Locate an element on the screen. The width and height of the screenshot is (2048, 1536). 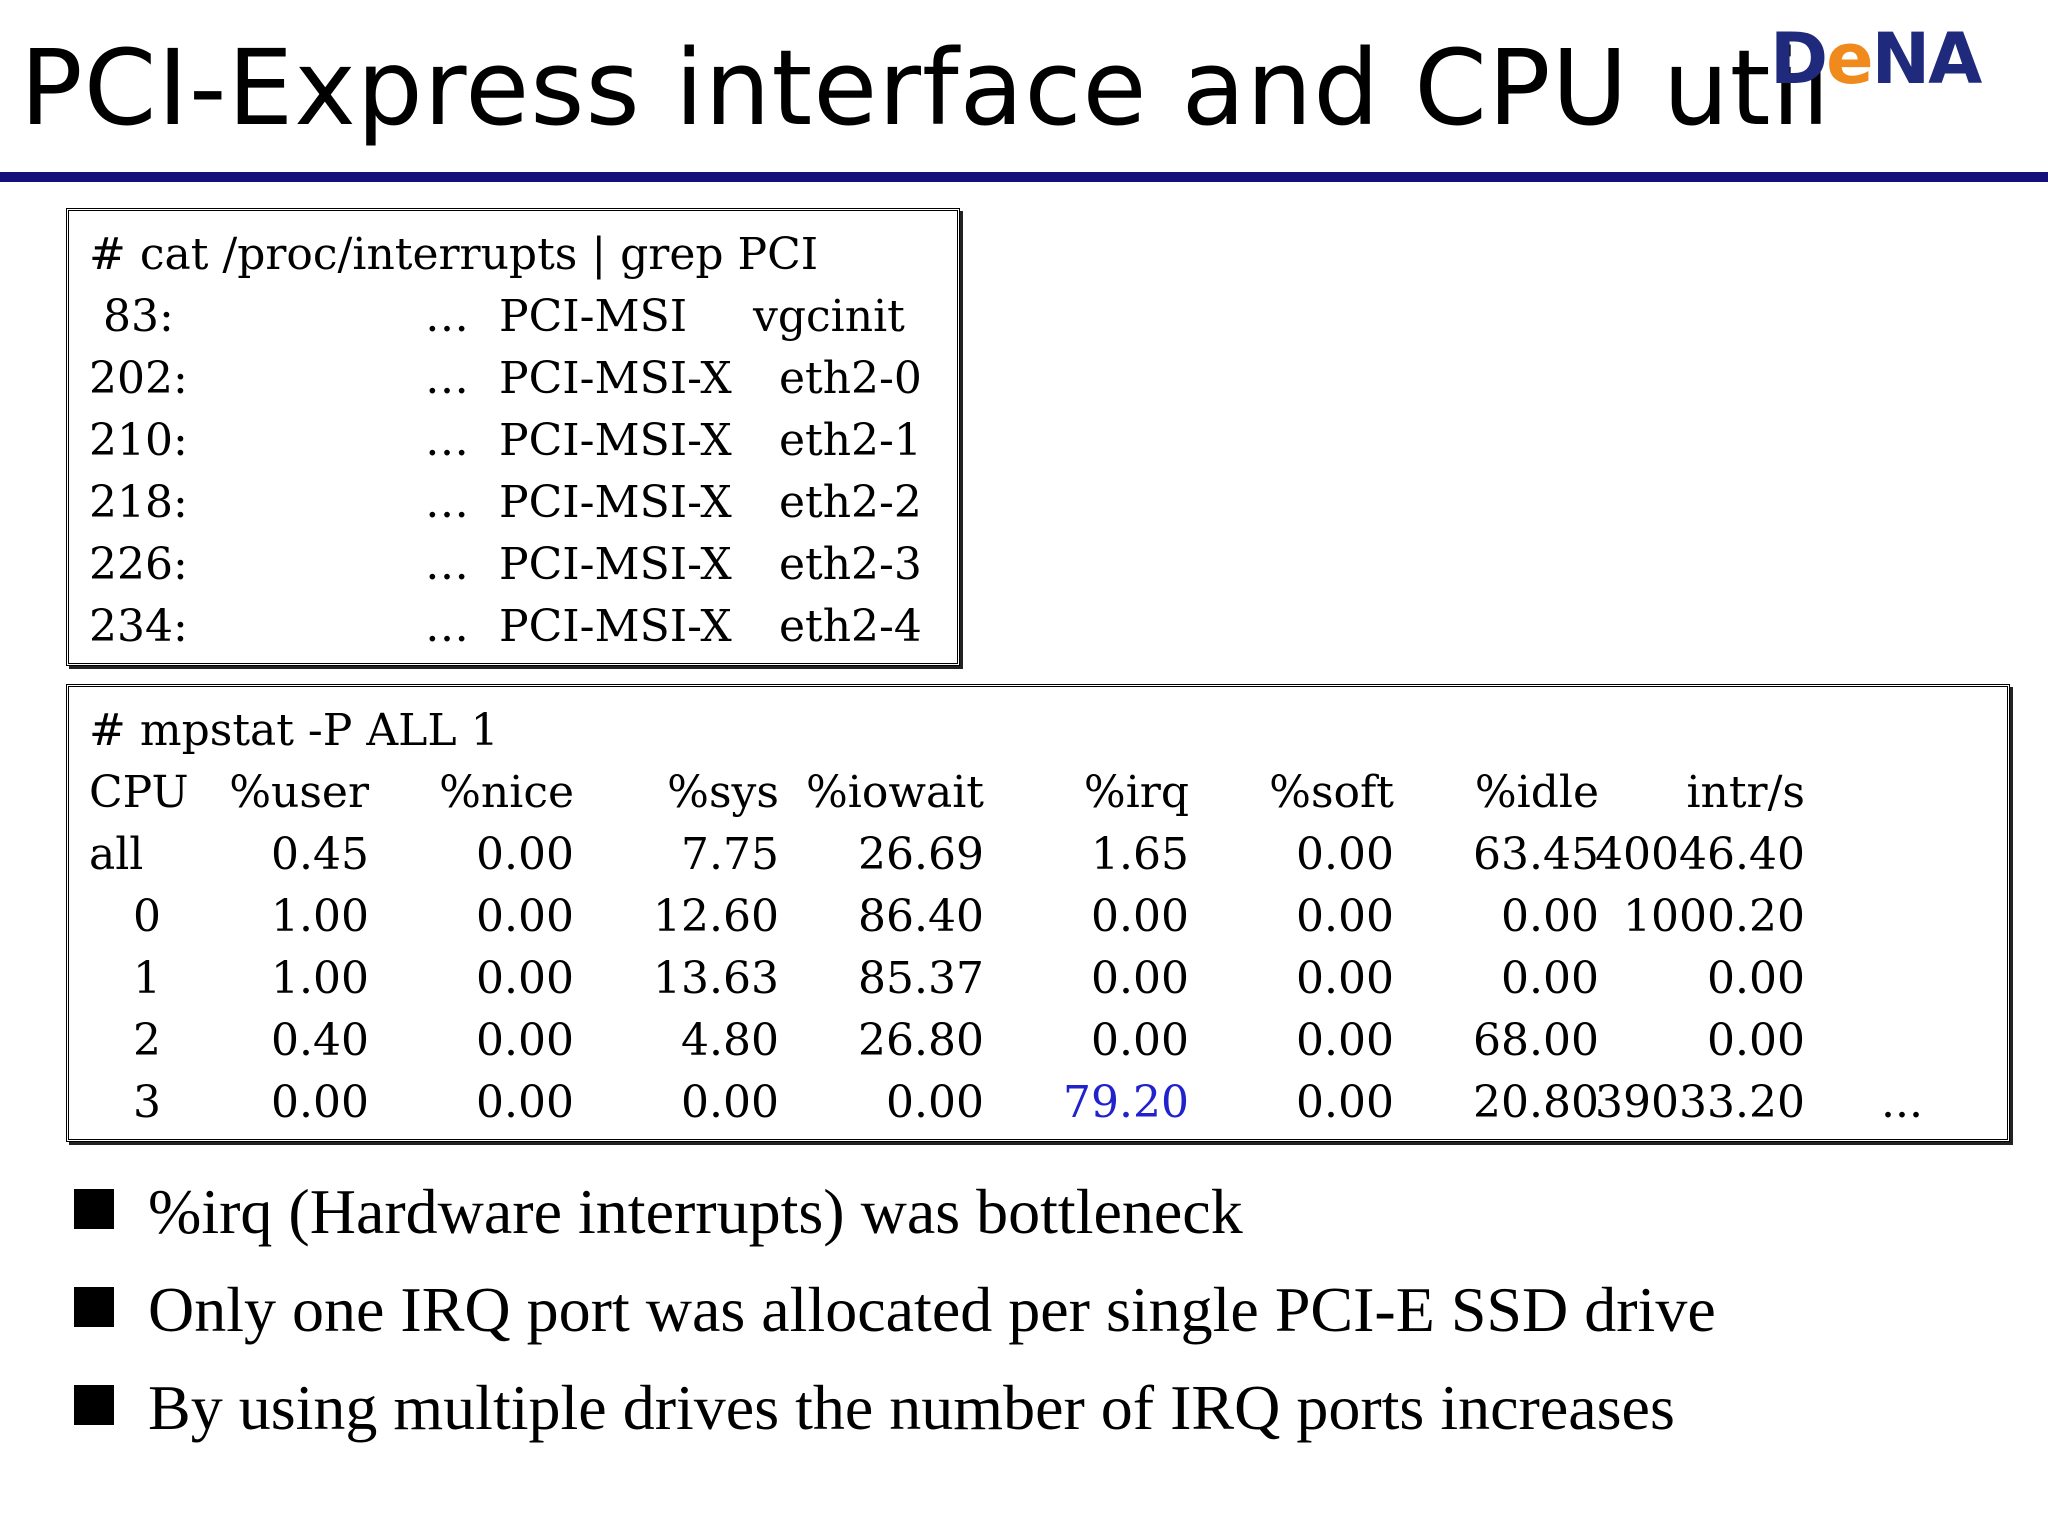
irq-device: eth2-2 is located at coordinates (850, 502).